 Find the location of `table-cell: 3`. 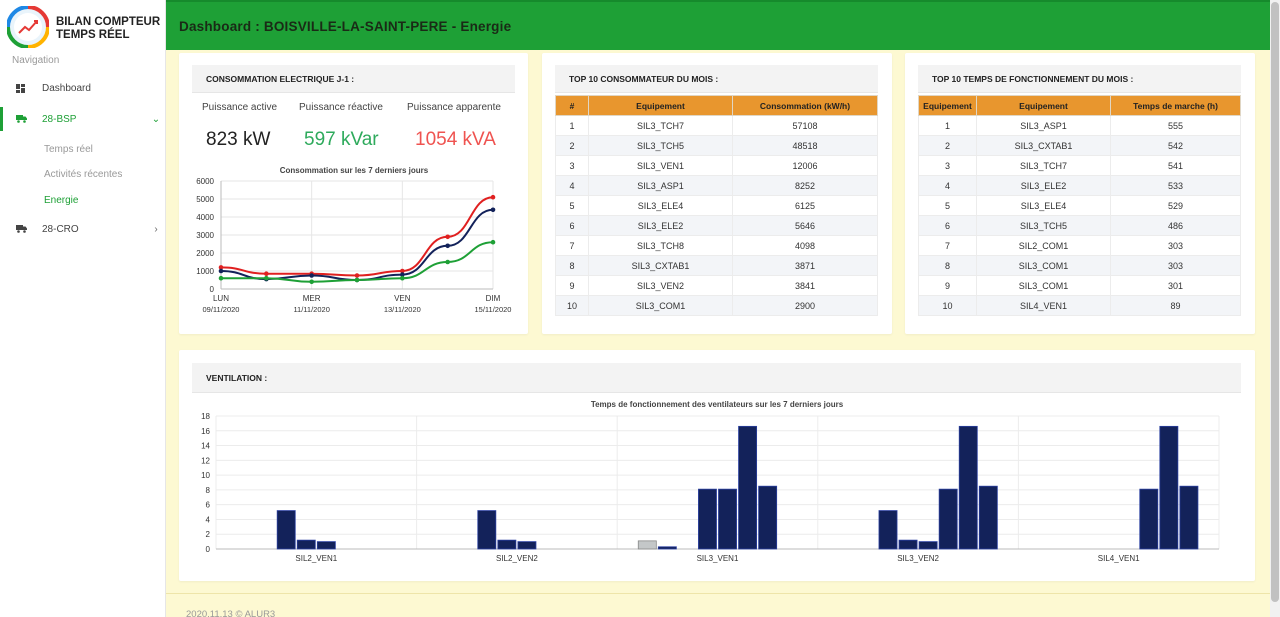

table-cell: 3 is located at coordinates (947, 165).